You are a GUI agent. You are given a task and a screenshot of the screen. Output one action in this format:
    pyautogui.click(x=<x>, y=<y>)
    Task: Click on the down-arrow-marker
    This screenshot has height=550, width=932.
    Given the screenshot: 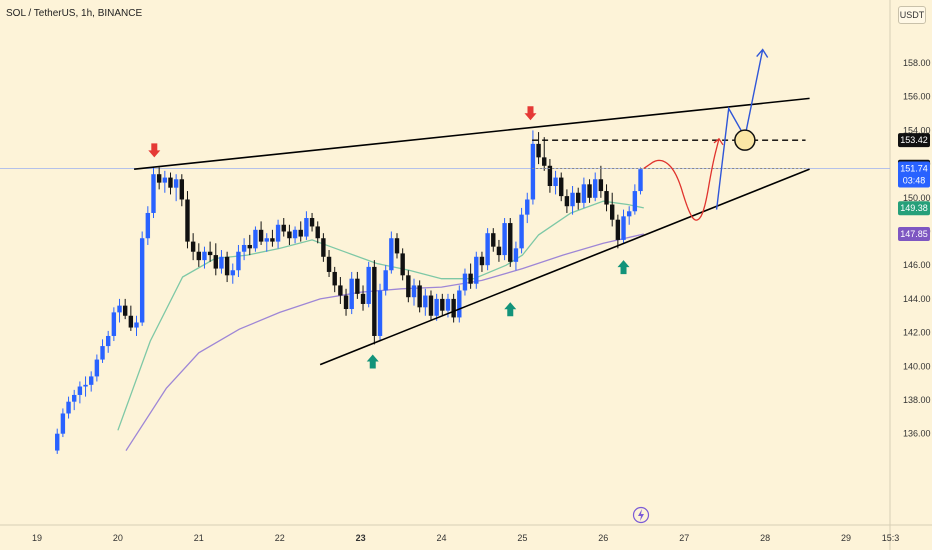 What is the action you would take?
    pyautogui.click(x=154, y=150)
    